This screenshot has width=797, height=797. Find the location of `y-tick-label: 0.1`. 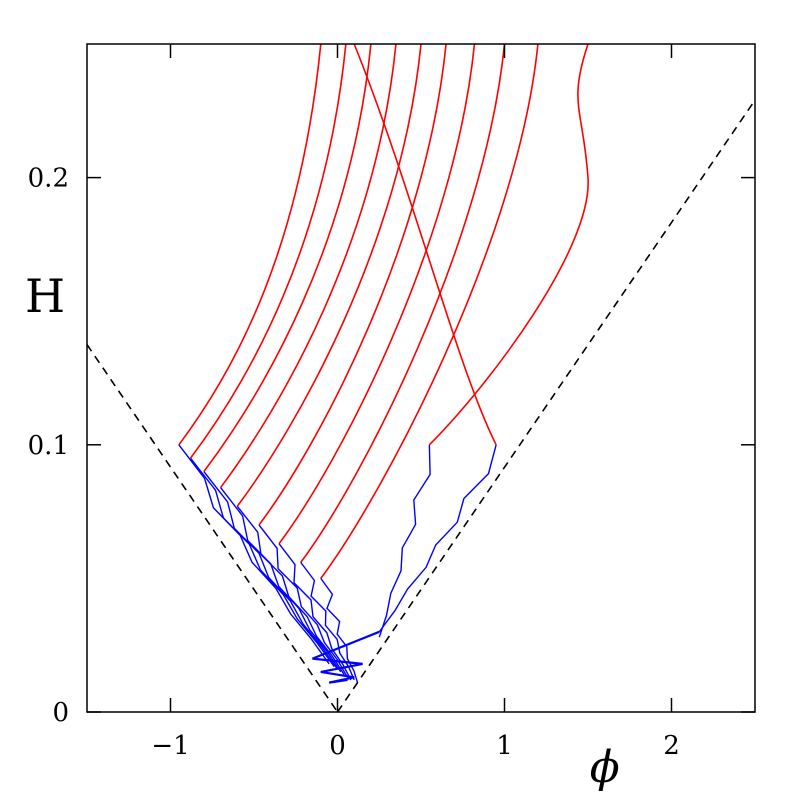

y-tick-label: 0.1 is located at coordinates (48, 446).